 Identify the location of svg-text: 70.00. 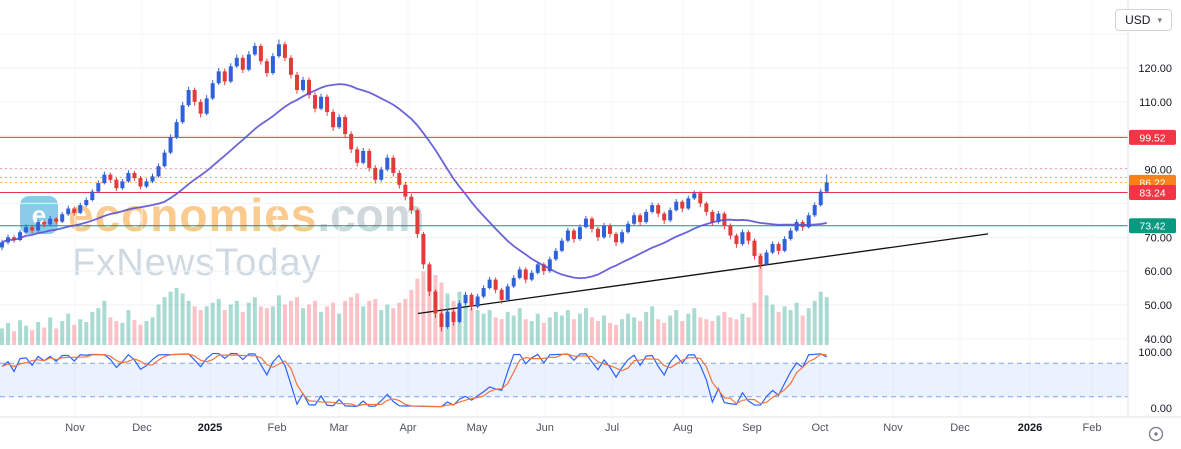
(1158, 238).